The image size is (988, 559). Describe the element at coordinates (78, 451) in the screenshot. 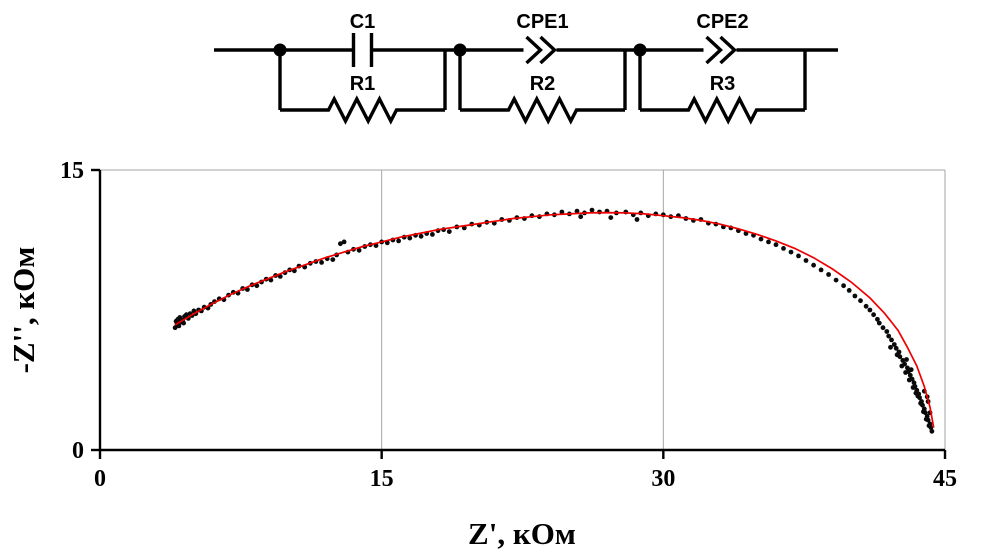

I see `y-tick-label: 0` at that location.